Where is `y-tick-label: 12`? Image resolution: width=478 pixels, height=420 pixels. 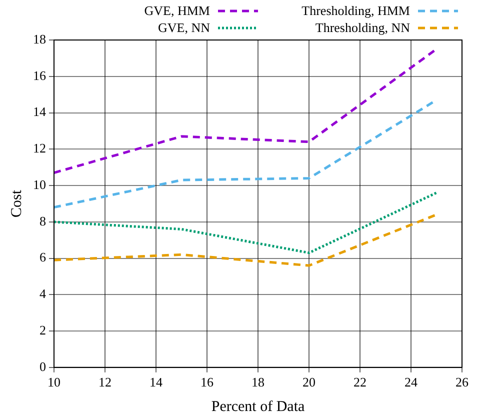
y-tick-label: 12 is located at coordinates (39, 148).